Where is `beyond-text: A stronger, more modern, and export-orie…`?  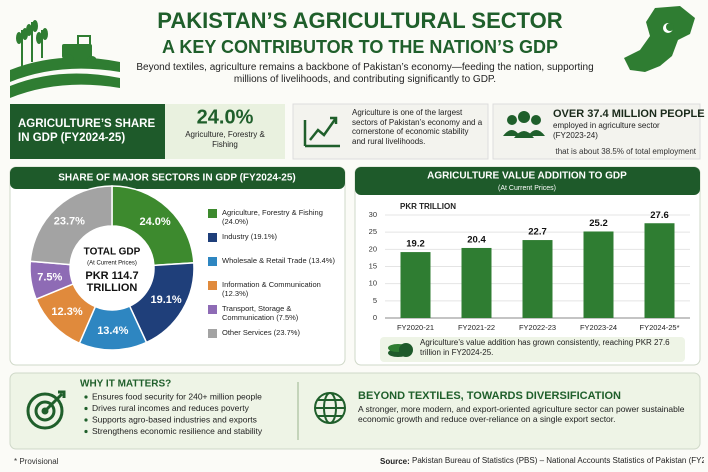
beyond-text: A stronger, more modern, and export-orie… is located at coordinates (521, 414).